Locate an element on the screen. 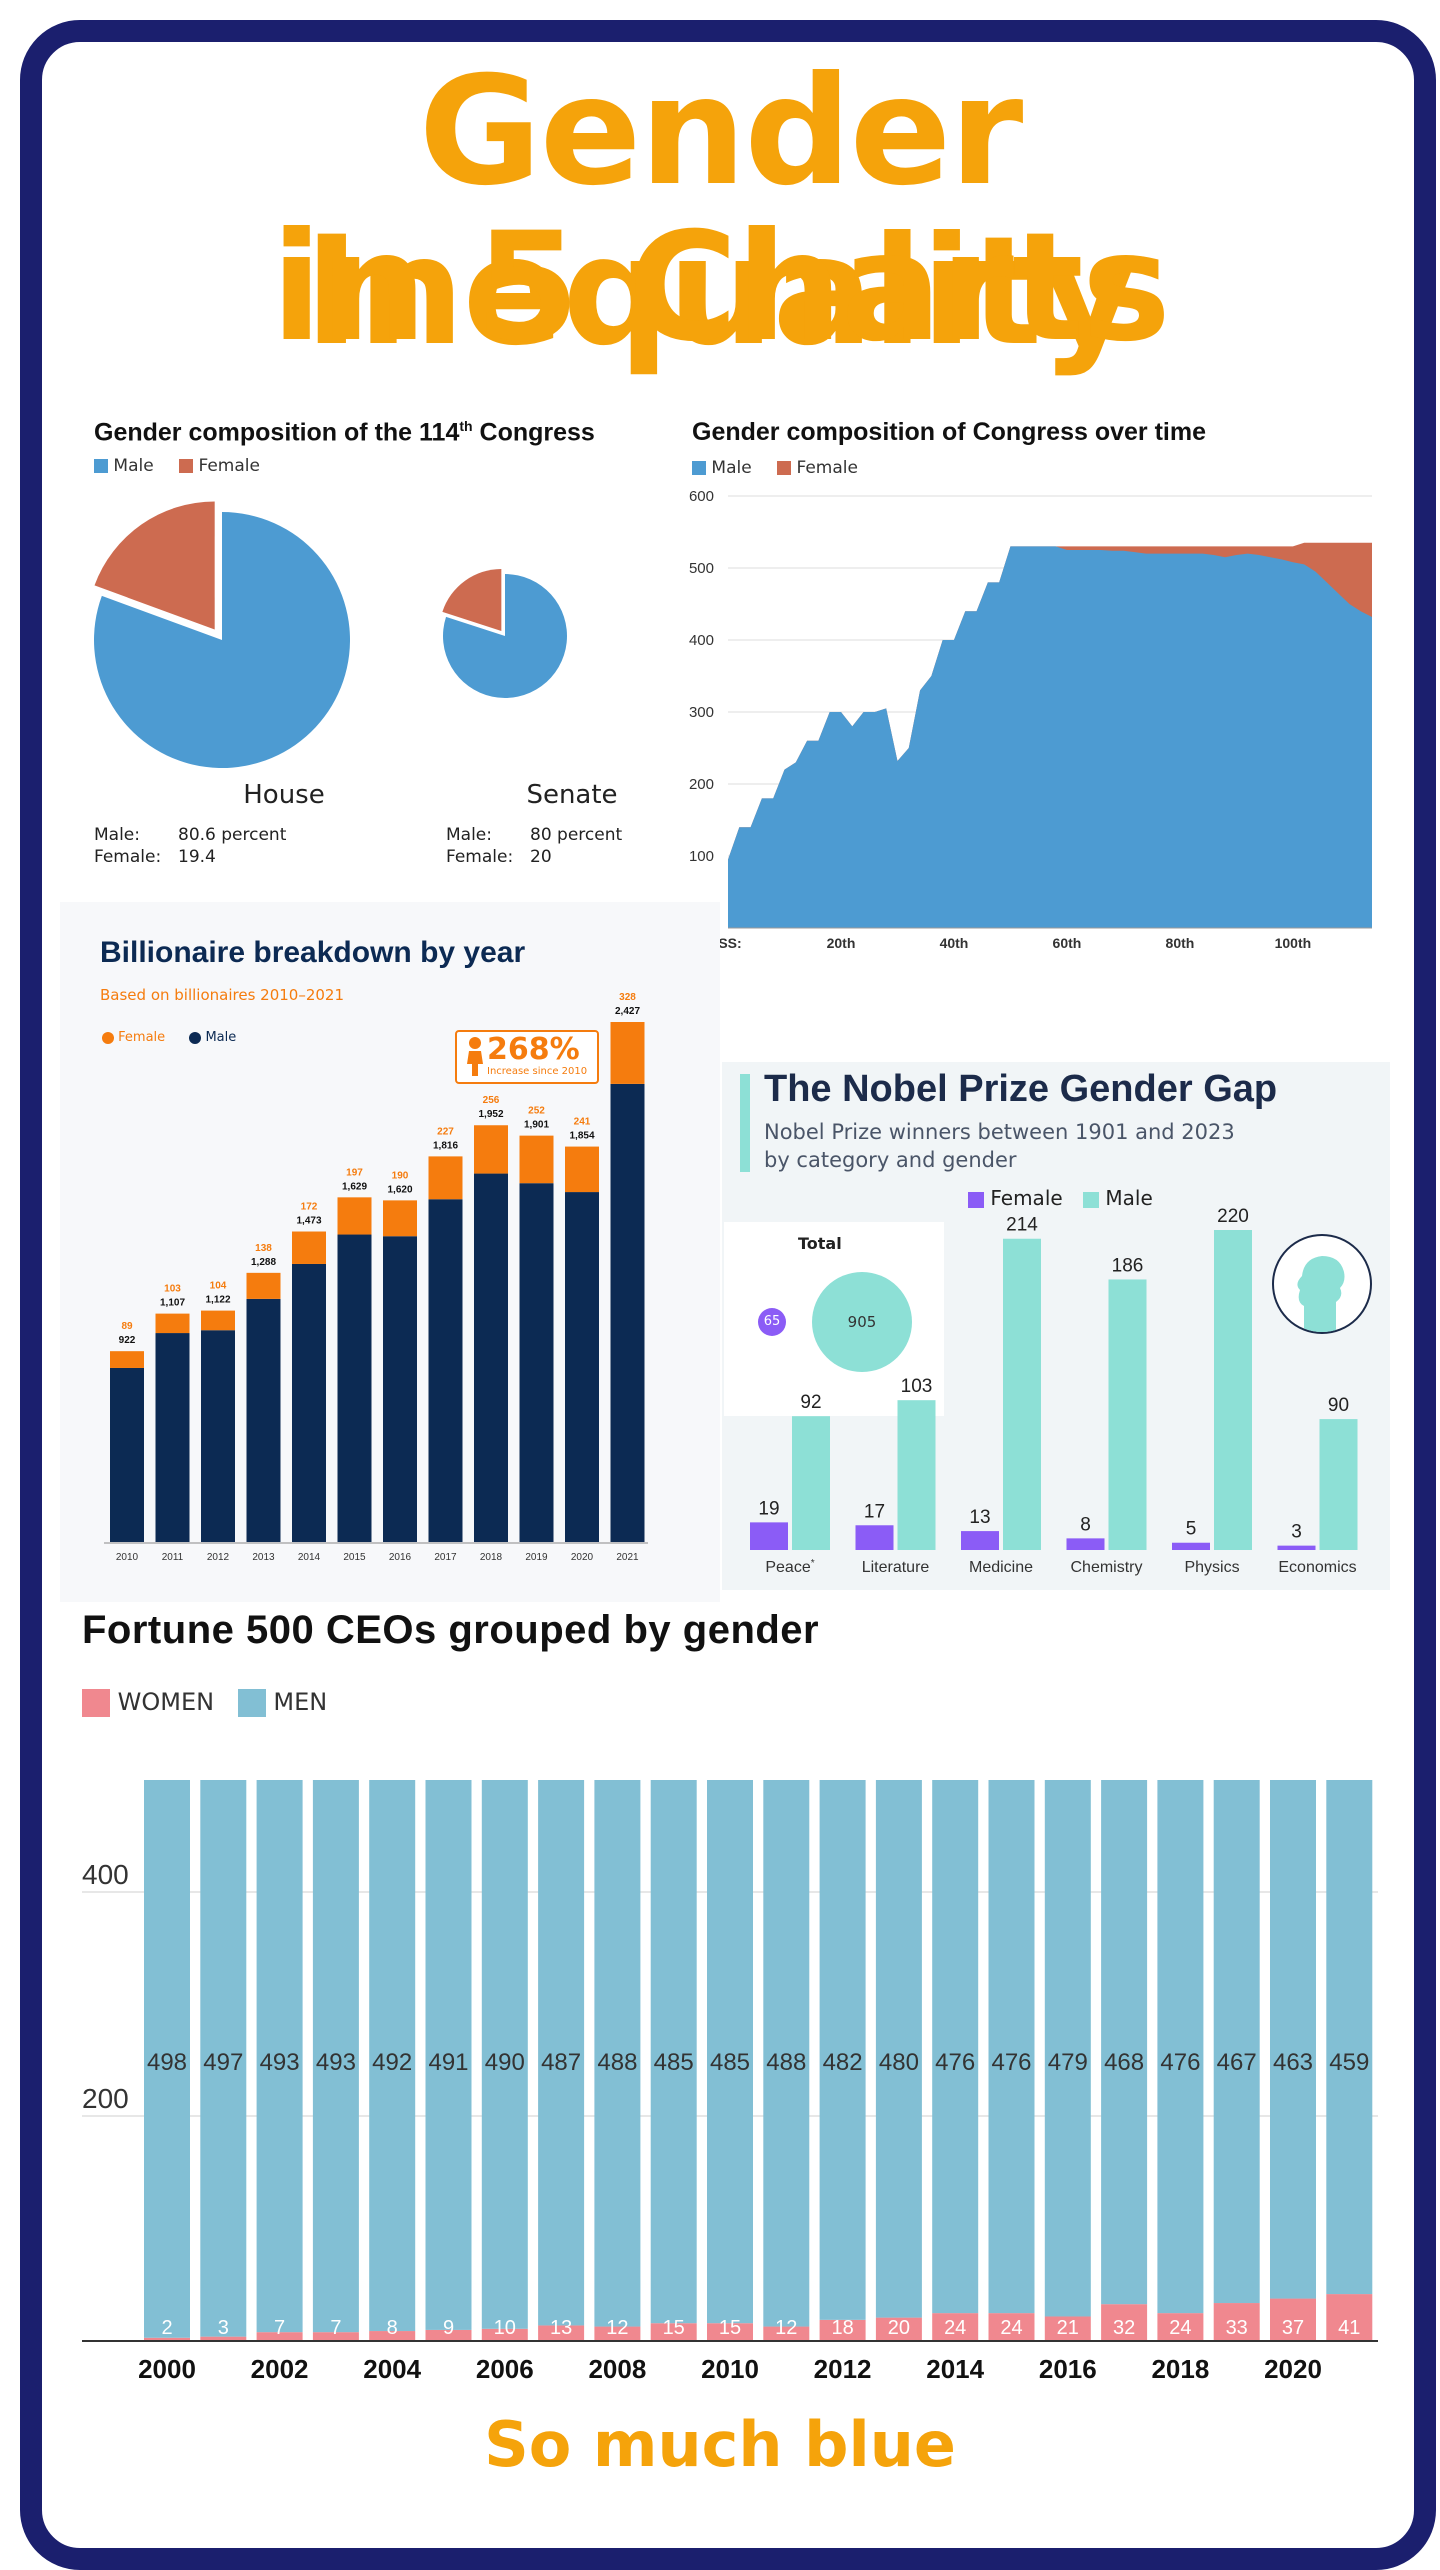  category-label: Chemistry is located at coordinates (1106, 1567).